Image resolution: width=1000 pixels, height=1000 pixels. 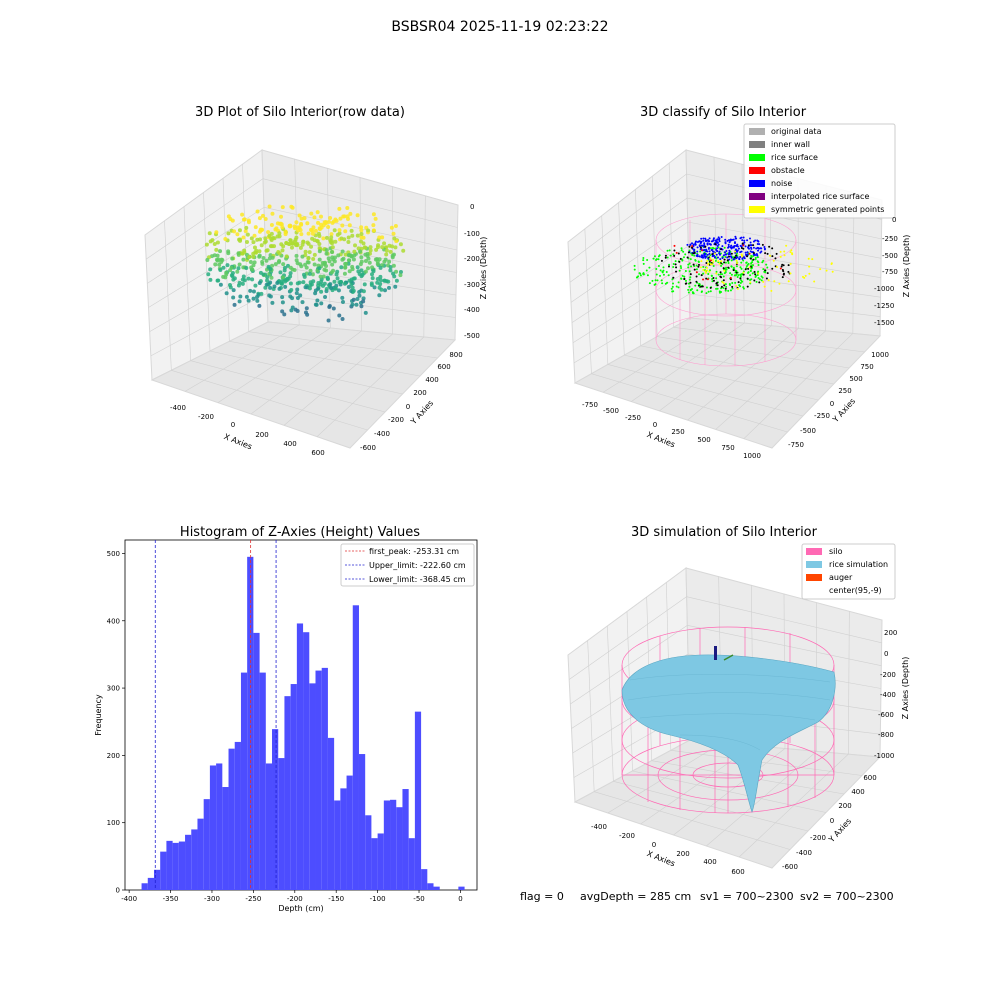 What do you see at coordinates (212, 899) in the screenshot?
I see `hist-x-tick-label: -300` at bounding box center [212, 899].